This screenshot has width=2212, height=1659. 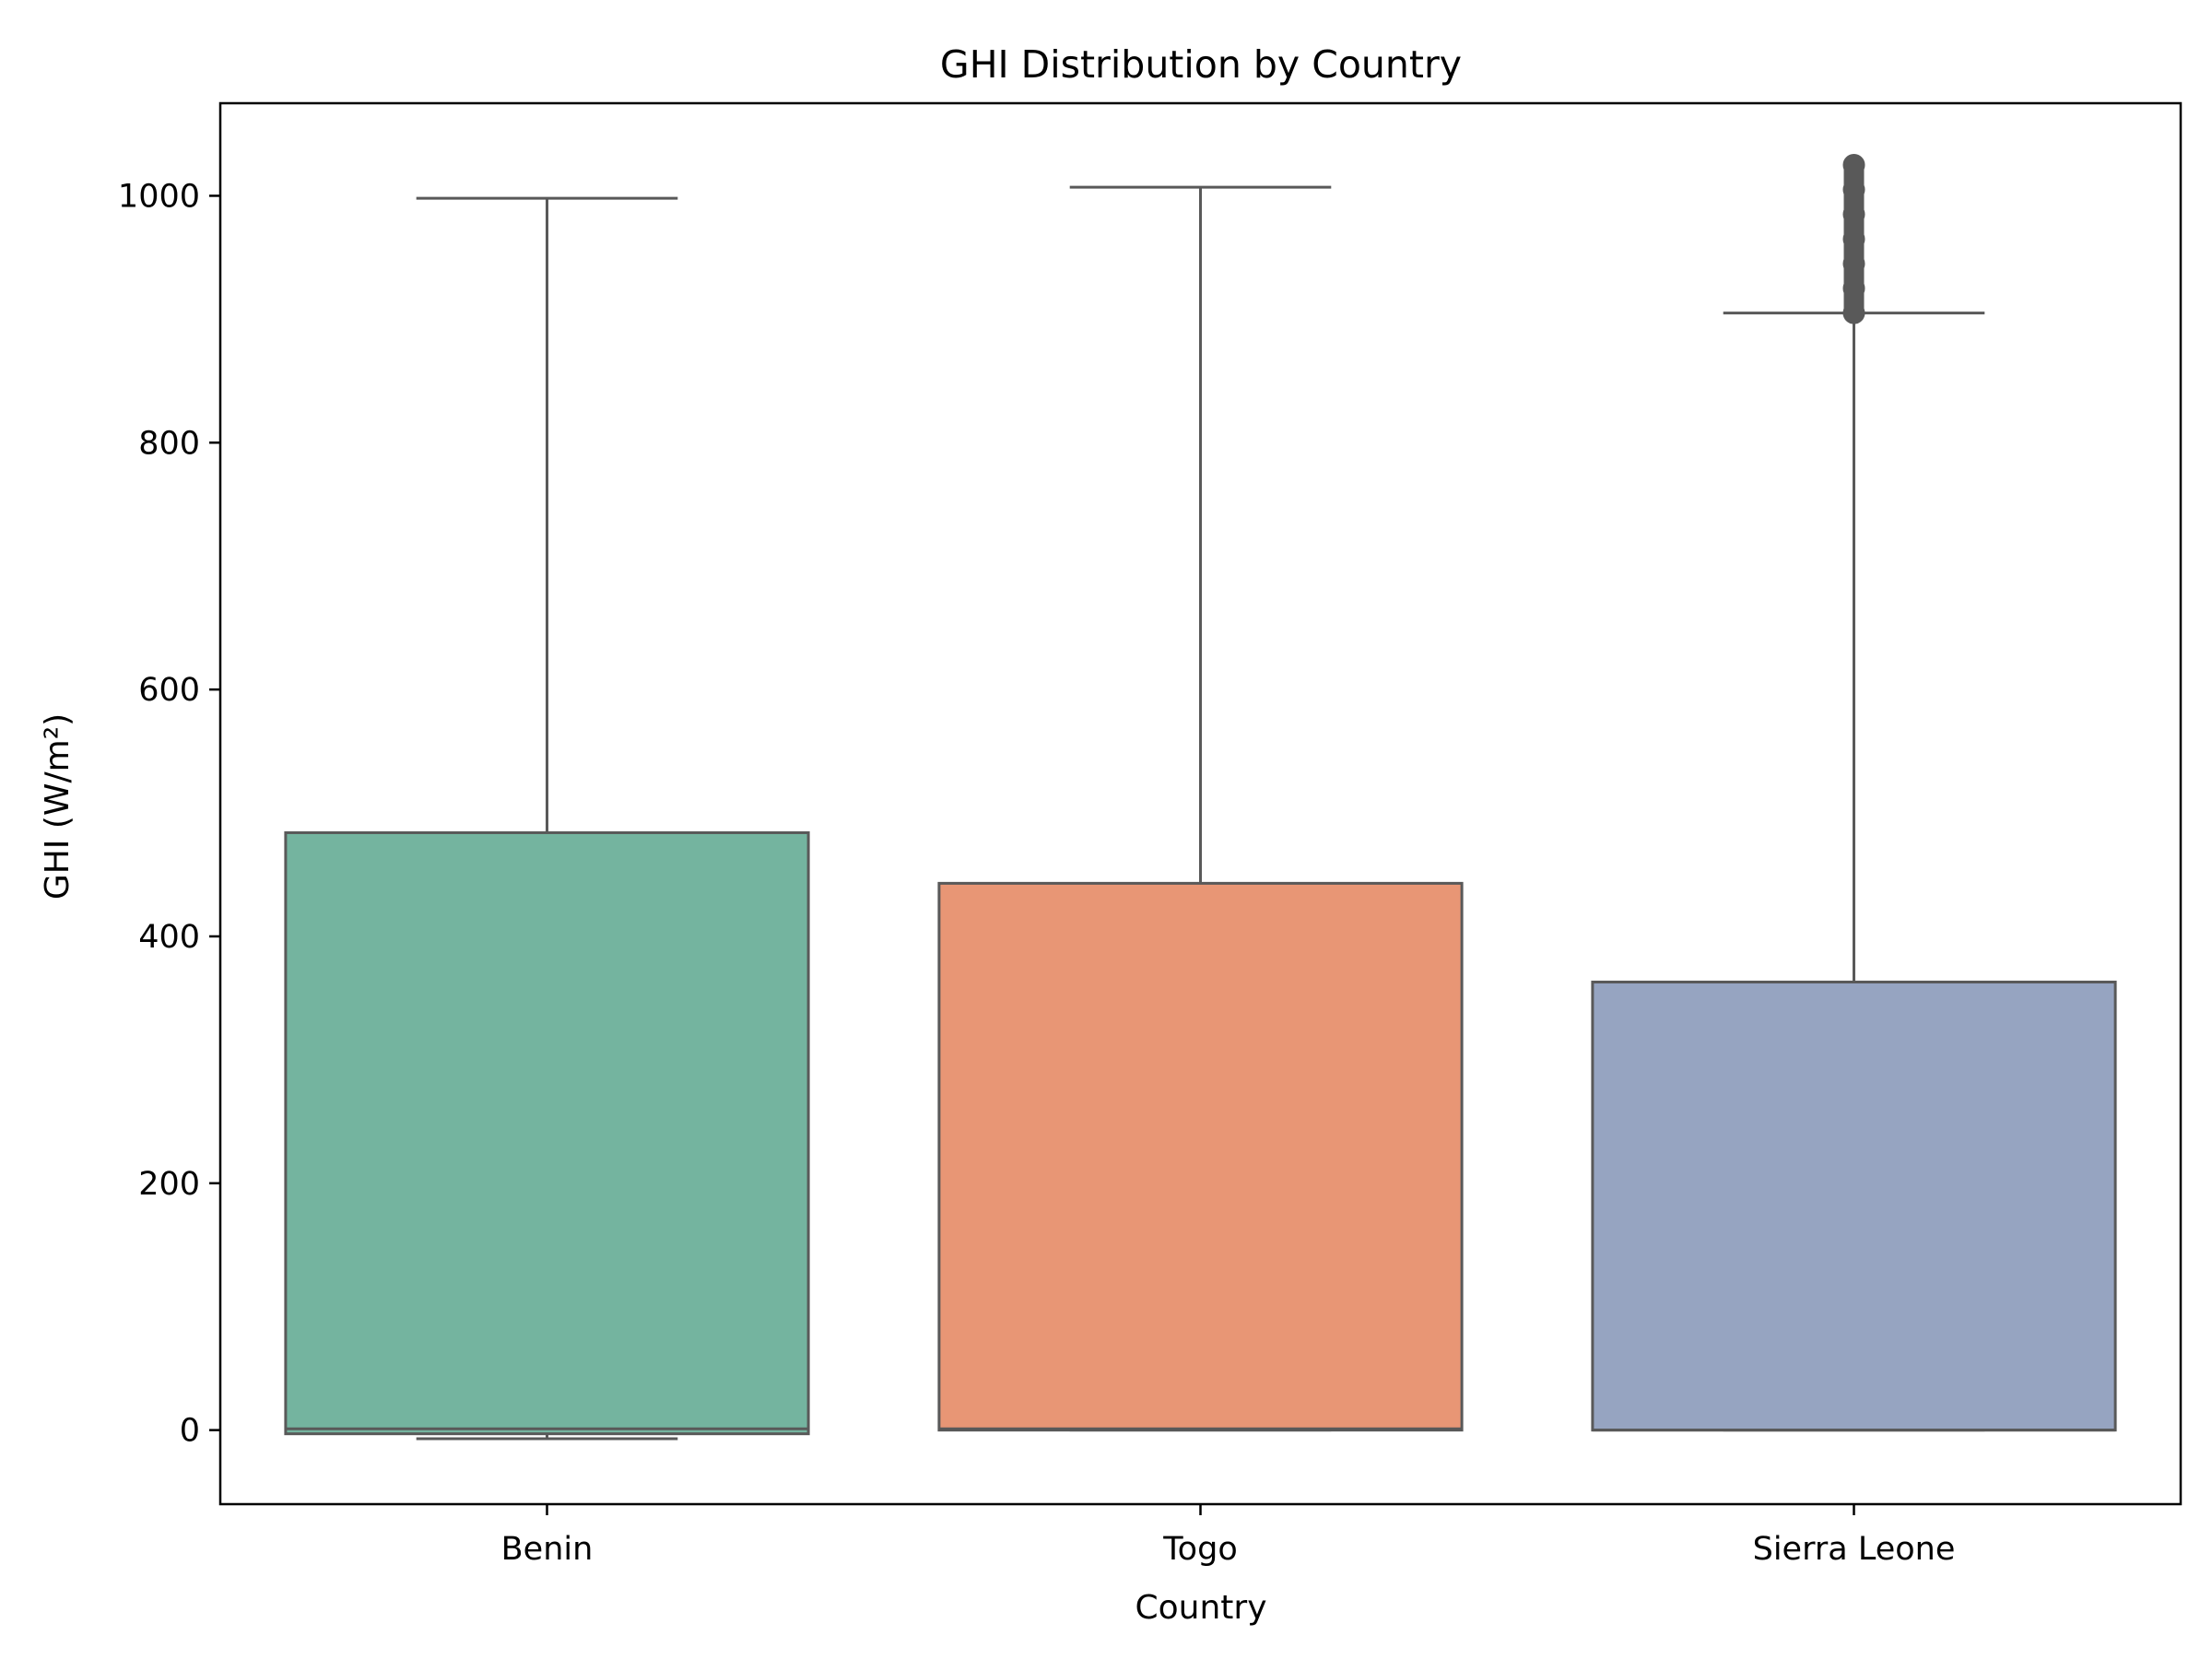 I want to click on y-tick-label-400: 400, so click(x=169, y=937).